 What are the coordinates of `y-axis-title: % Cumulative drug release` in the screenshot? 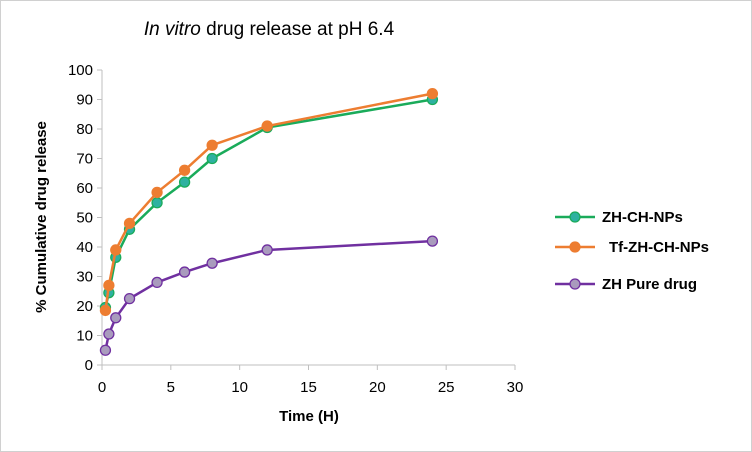 It's located at (41, 217).